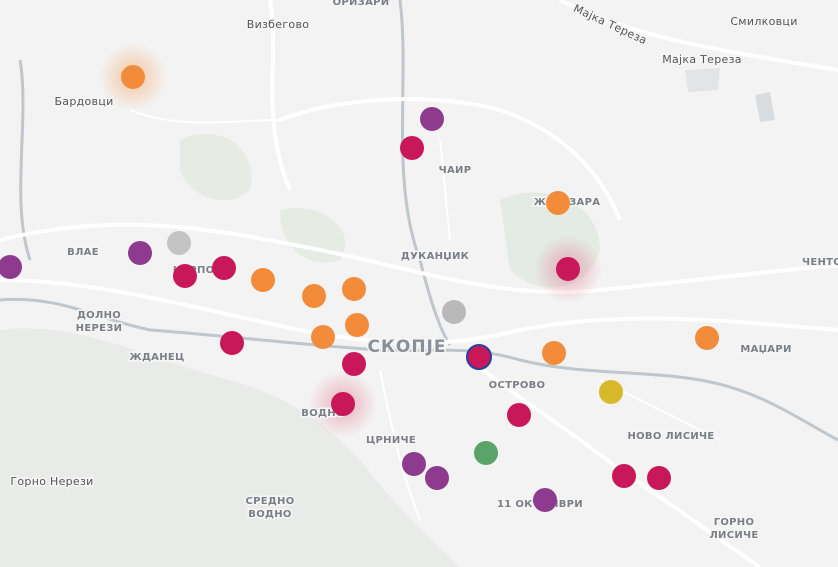  I want to click on place-label: ЛИСИЧЕ, so click(733, 535).